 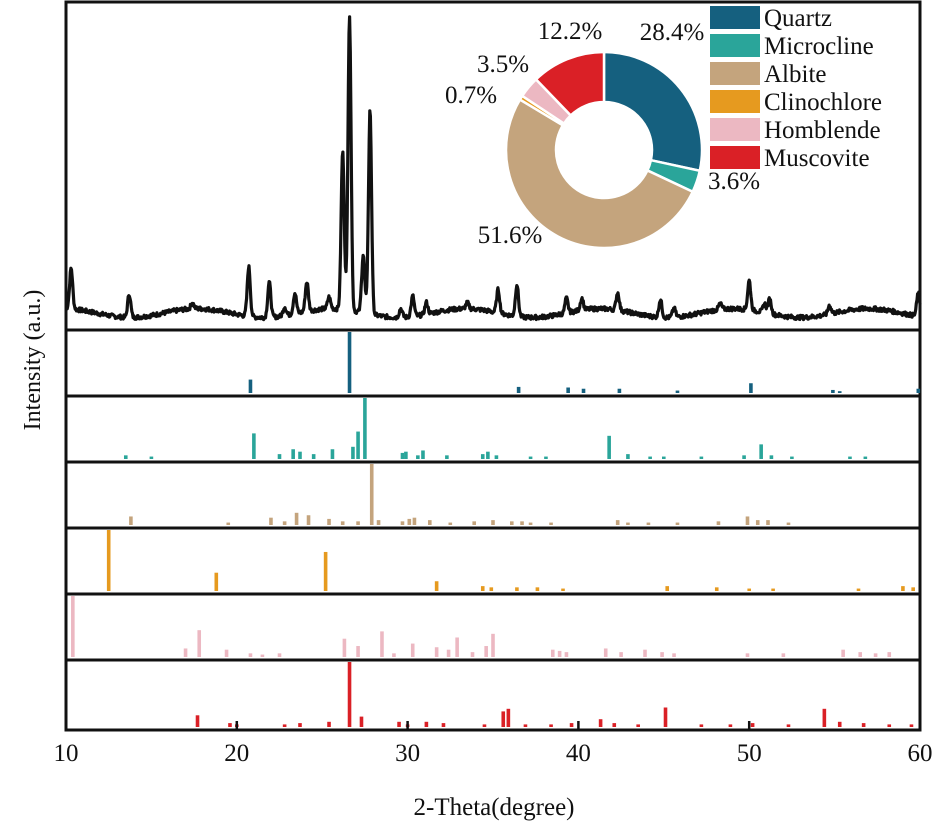 I want to click on legend-swatch-microcline, so click(x=735, y=45).